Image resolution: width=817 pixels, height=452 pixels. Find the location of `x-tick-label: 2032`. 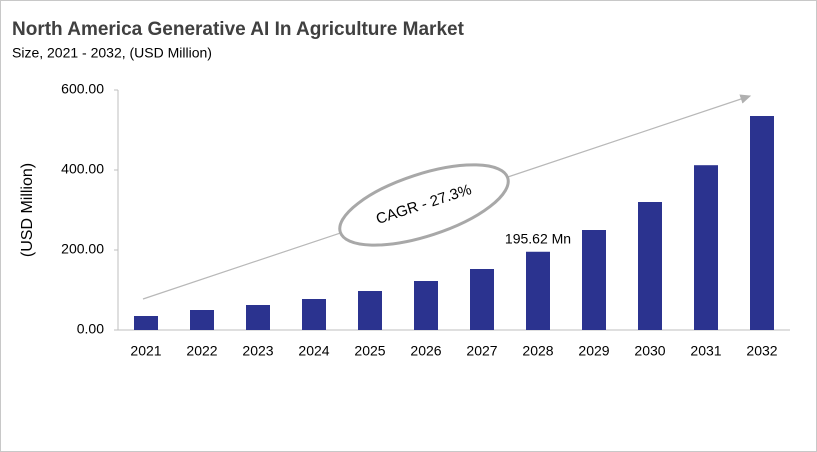

x-tick-label: 2032 is located at coordinates (761, 351).